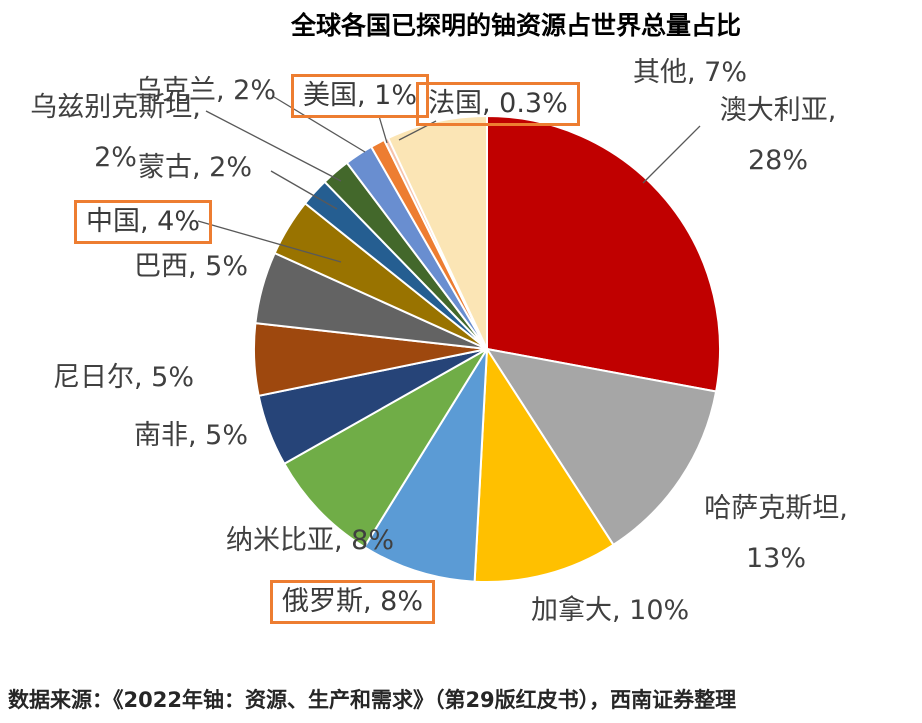  What do you see at coordinates (776, 508) in the screenshot?
I see `pie-label-text: 哈萨克斯坦,` at bounding box center [776, 508].